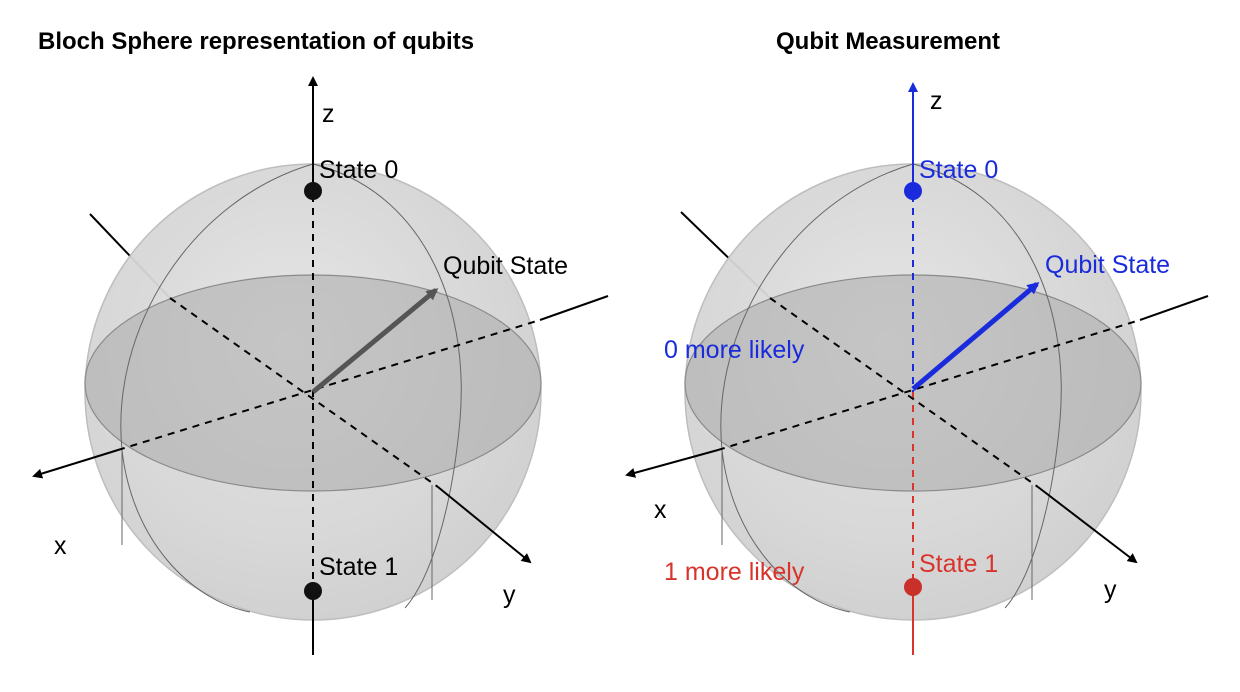 The image size is (1240, 692). Describe the element at coordinates (975, 336) in the screenshot. I see `right-qubit-vector` at that location.